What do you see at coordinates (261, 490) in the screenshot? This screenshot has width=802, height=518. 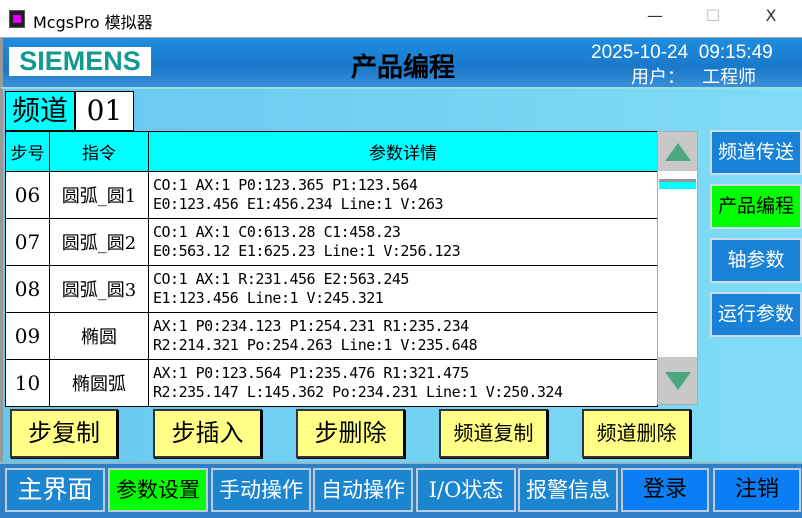 I see `nav-manual: 手动操作` at bounding box center [261, 490].